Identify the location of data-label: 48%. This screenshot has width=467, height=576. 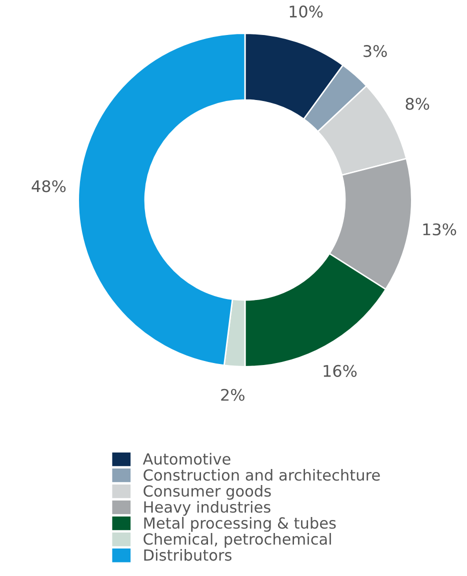
(49, 186).